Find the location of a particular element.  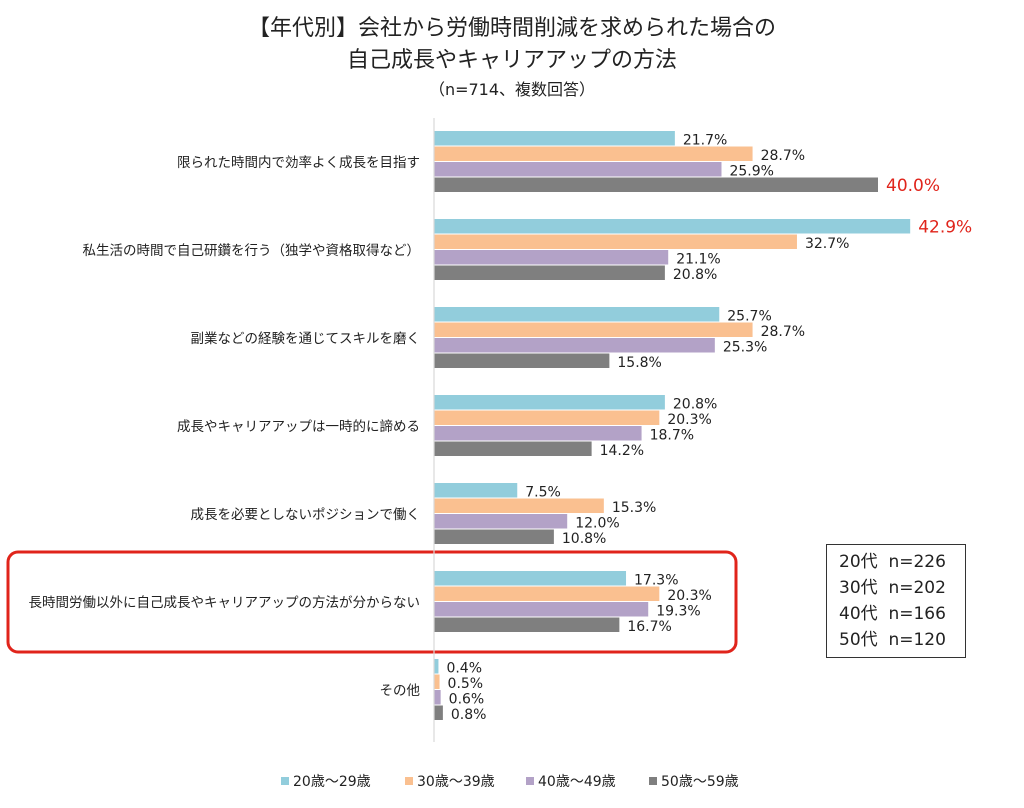

chart-title-line2: 自己成長やキャリアアップの方法 is located at coordinates (511, 60).